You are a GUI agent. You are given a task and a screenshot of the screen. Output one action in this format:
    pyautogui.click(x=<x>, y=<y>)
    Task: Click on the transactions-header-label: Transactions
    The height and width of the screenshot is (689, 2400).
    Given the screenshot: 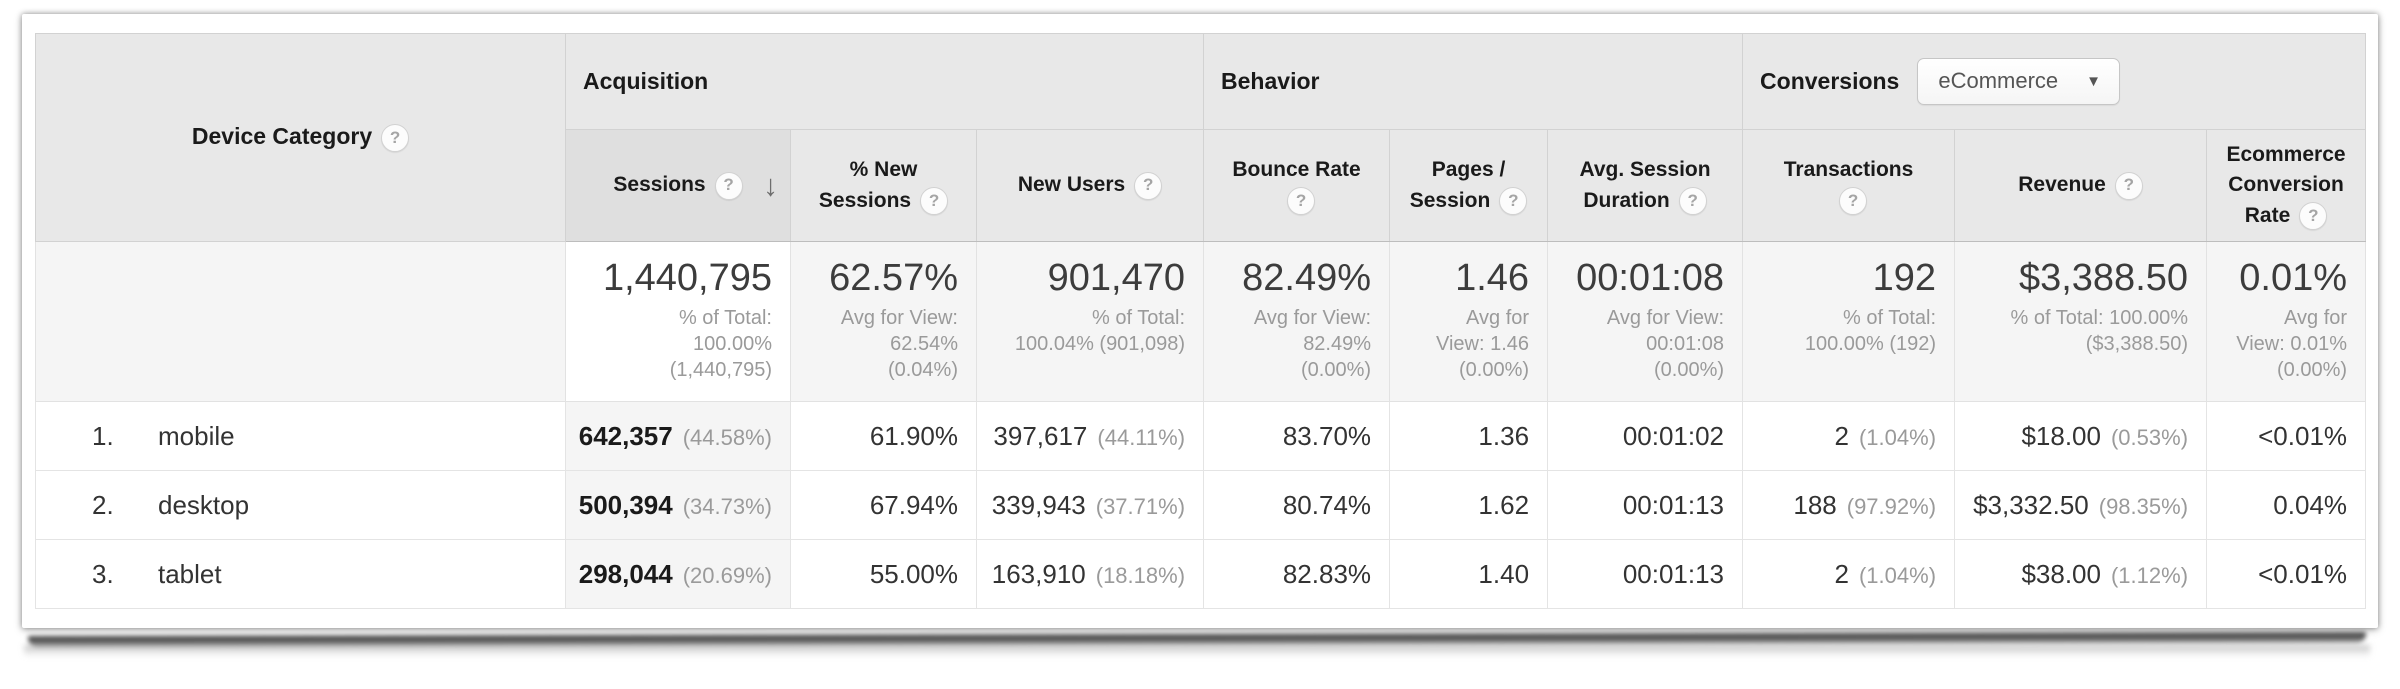 What is the action you would take?
    pyautogui.click(x=1848, y=170)
    